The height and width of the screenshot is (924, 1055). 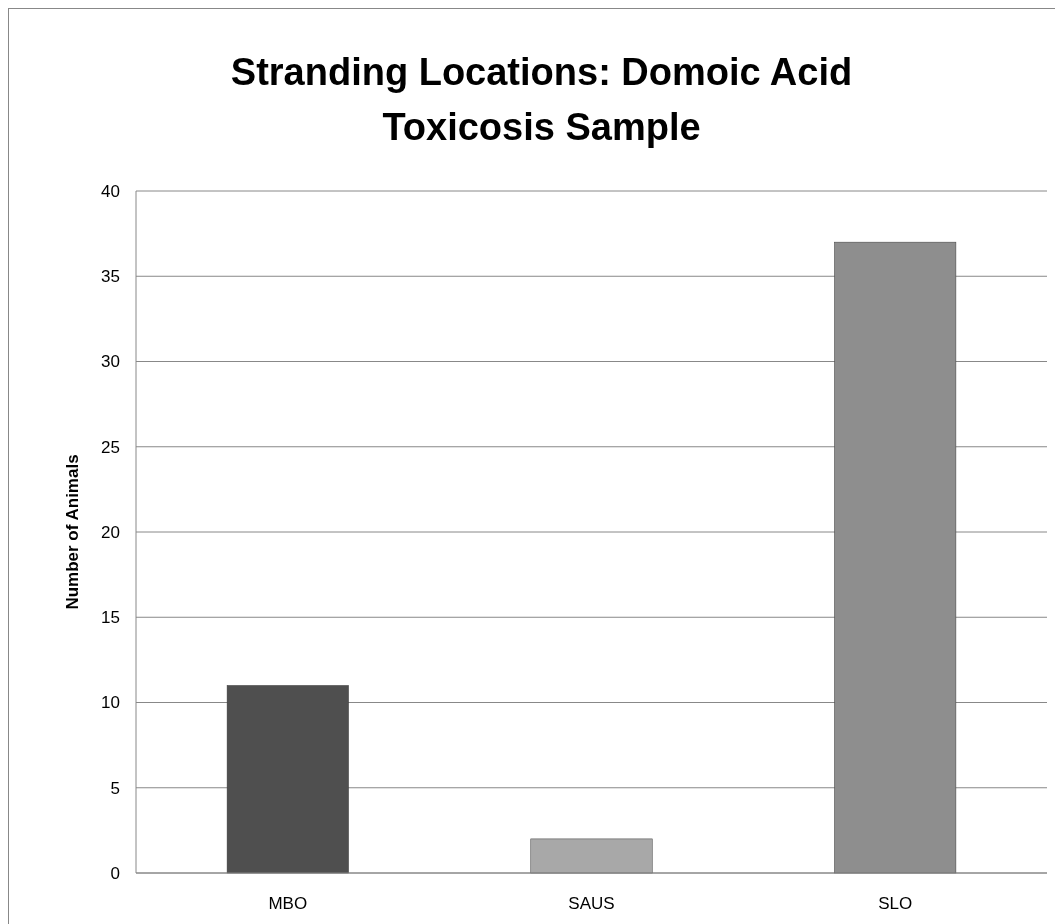 What do you see at coordinates (288, 903) in the screenshot?
I see `x-tick-label: MBO` at bounding box center [288, 903].